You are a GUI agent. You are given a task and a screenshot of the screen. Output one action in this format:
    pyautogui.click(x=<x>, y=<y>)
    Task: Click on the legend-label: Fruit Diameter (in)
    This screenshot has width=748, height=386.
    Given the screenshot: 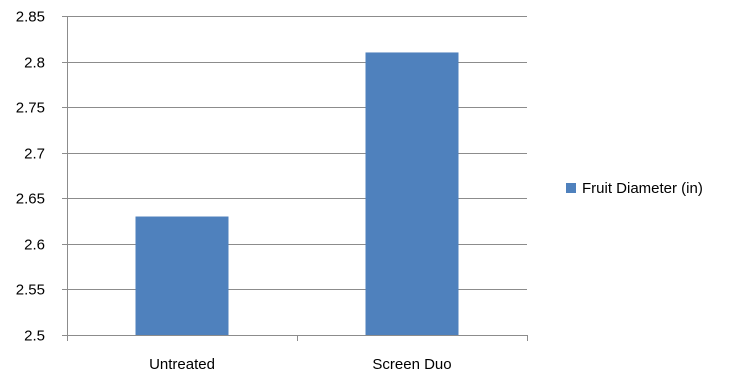 What is the action you would take?
    pyautogui.click(x=642, y=188)
    